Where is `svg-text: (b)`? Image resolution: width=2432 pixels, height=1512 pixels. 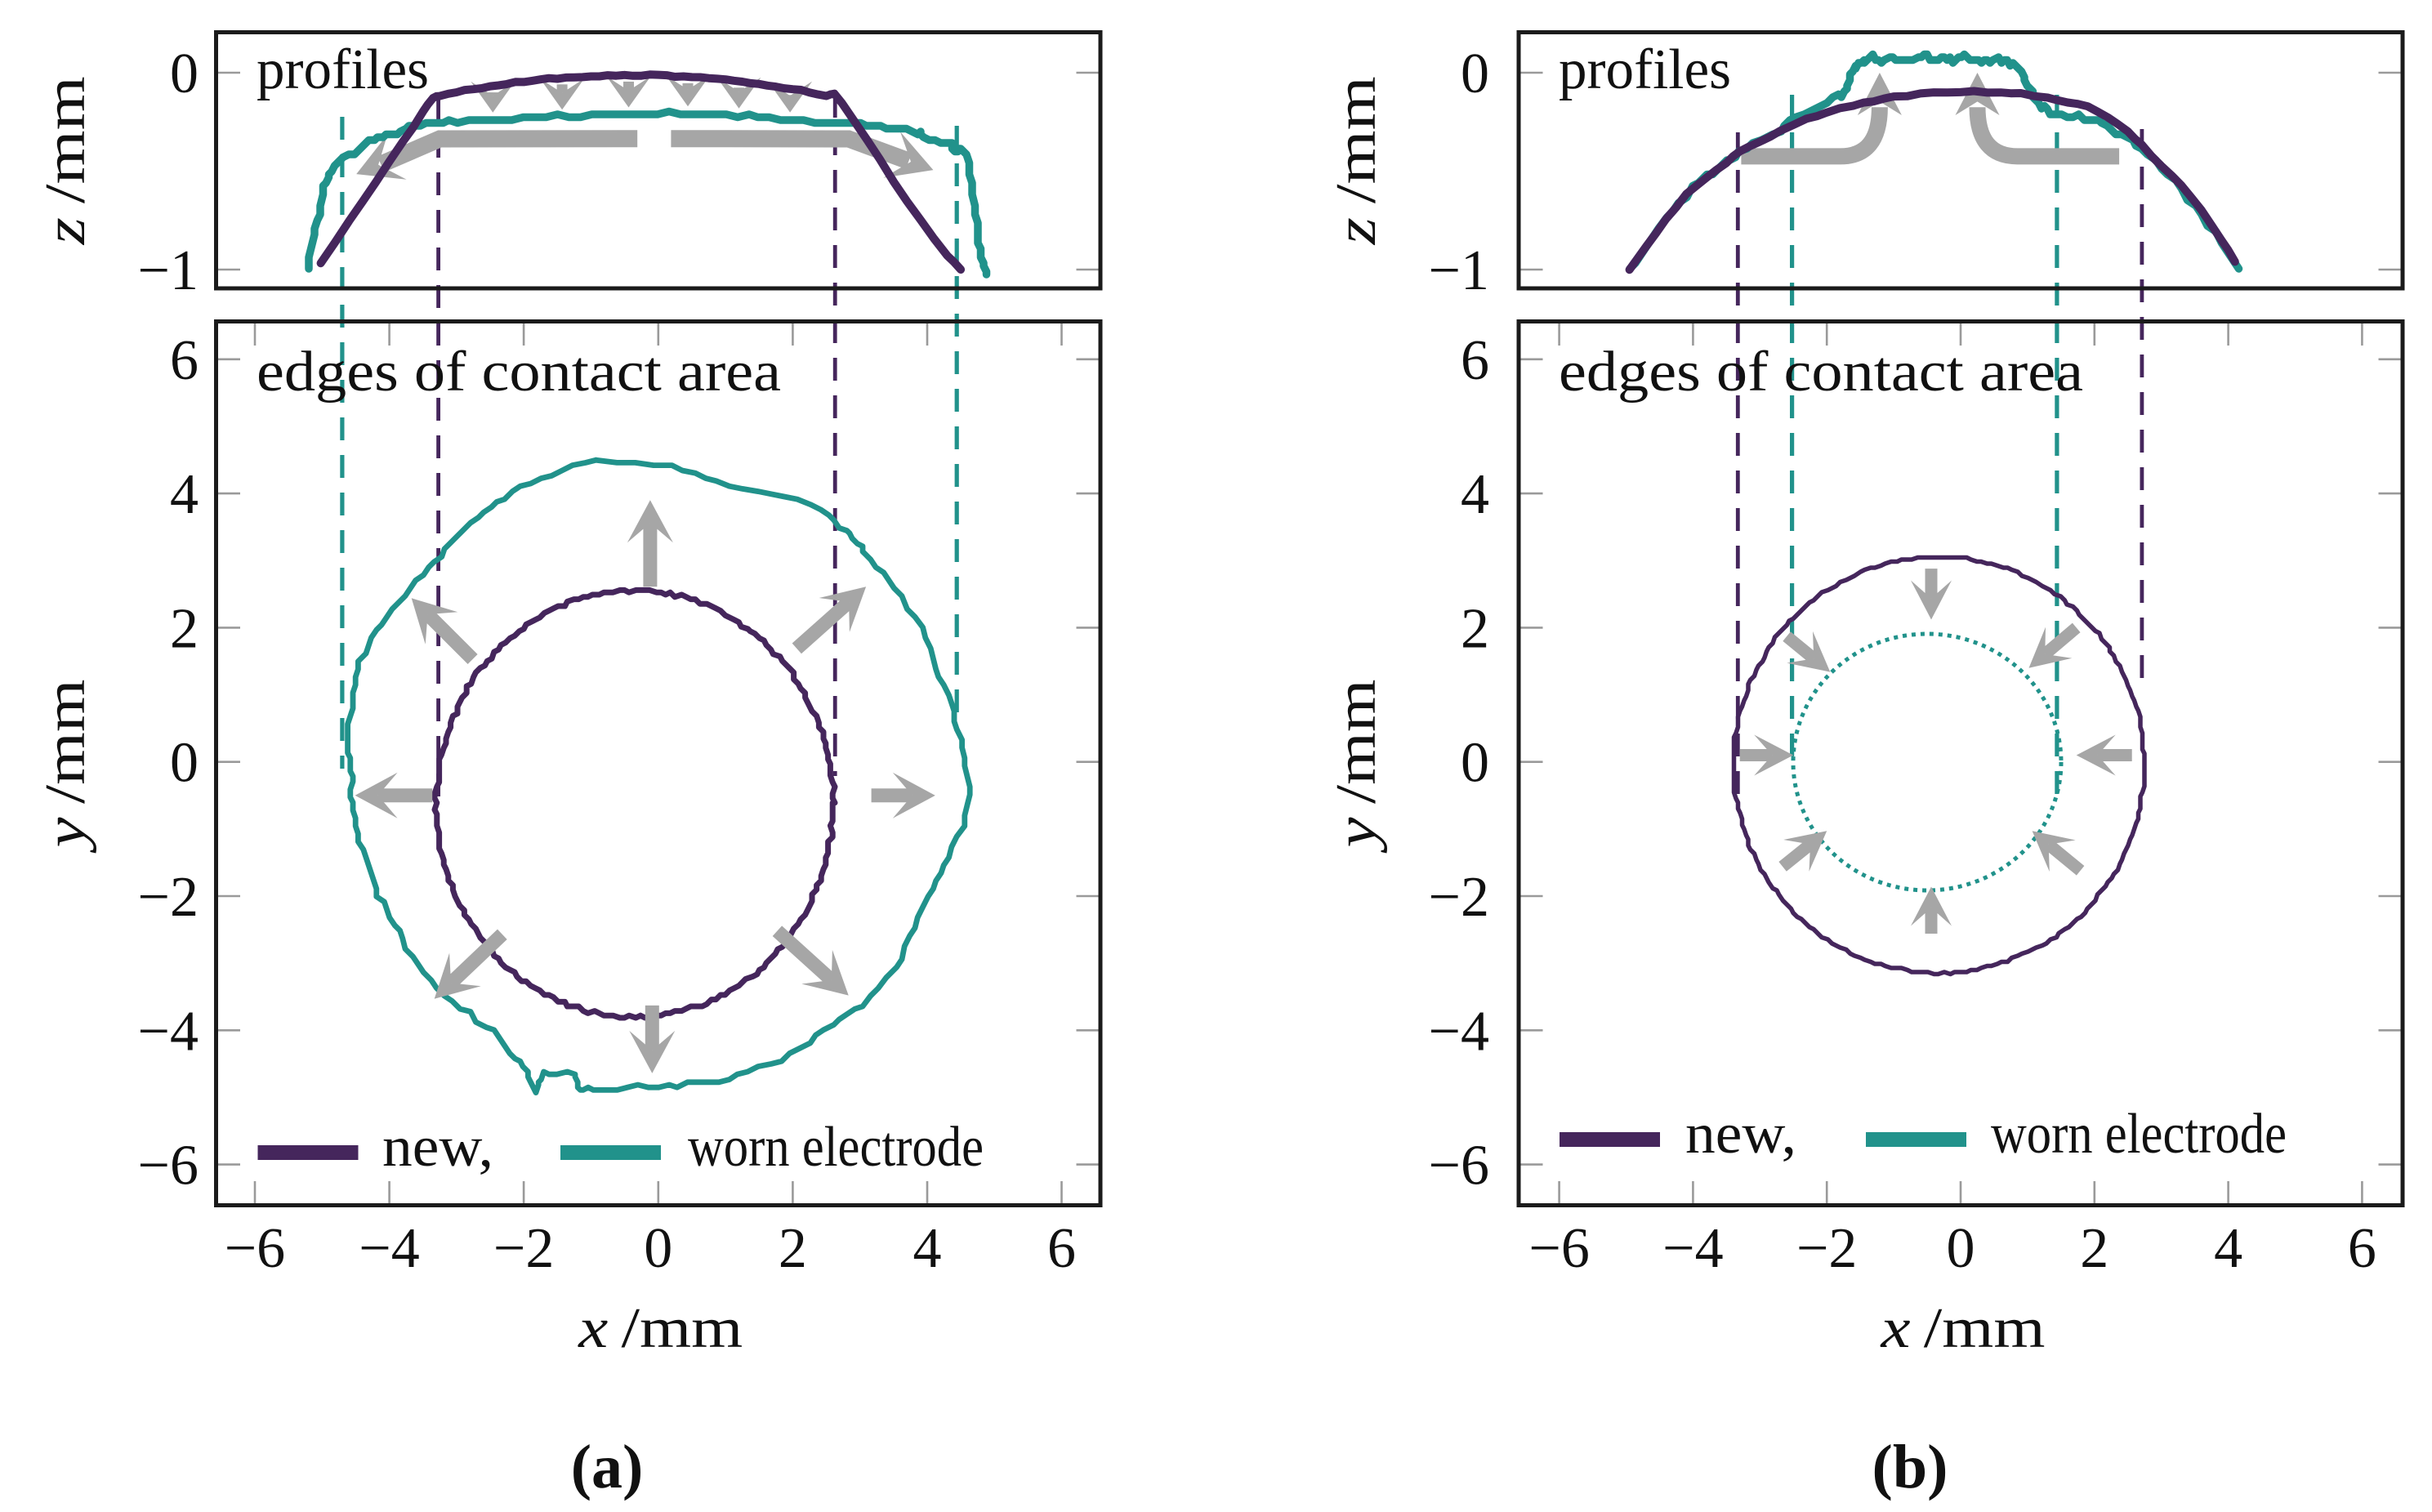
svg-text: (b) is located at coordinates (1910, 1467).